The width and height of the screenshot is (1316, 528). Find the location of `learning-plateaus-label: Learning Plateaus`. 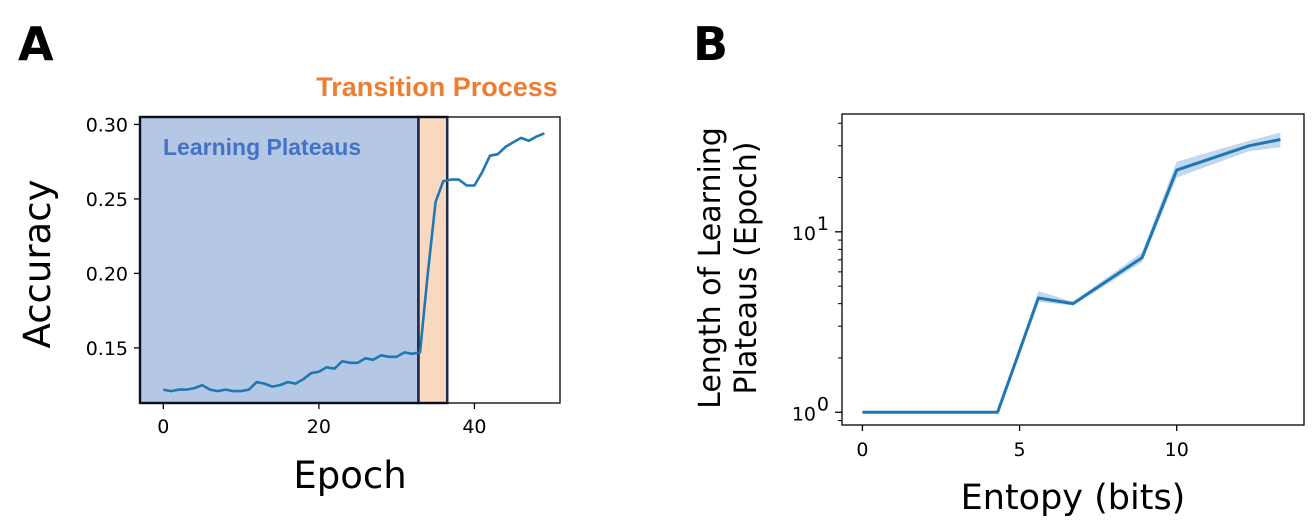

learning-plateaus-label: Learning Plateaus is located at coordinates (262, 147).